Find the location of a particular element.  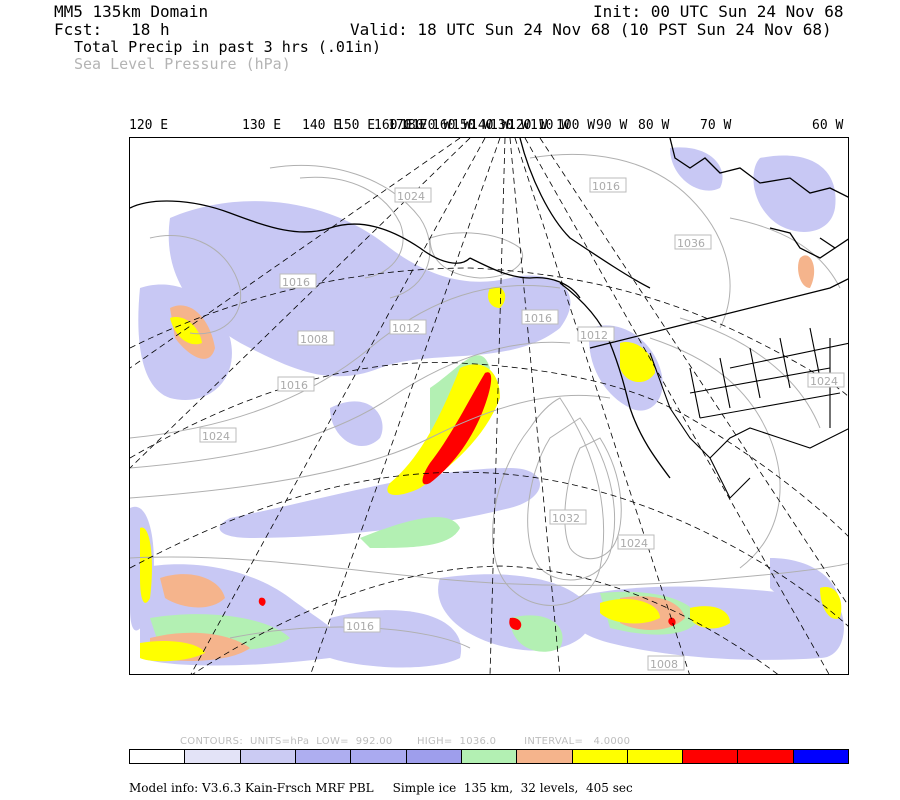

lon-label: 60 W is located at coordinates (828, 125).